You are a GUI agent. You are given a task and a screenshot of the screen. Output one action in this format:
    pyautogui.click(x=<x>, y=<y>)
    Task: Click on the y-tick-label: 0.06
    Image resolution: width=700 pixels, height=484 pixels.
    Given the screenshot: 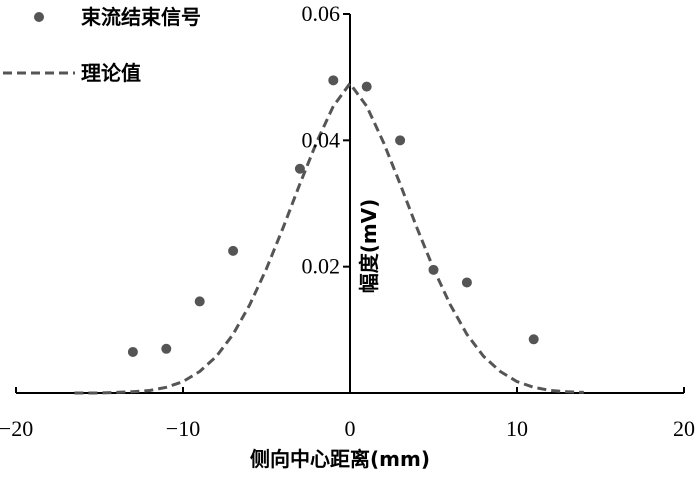 What is the action you would take?
    pyautogui.click(x=321, y=13)
    